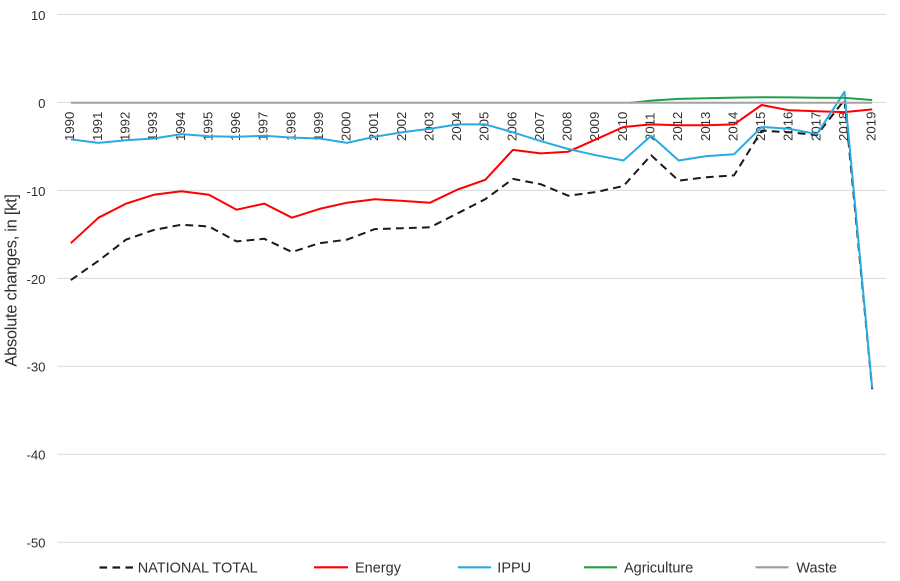  Describe the element at coordinates (788, 126) in the screenshot. I see `svg-text: 2016` at that location.